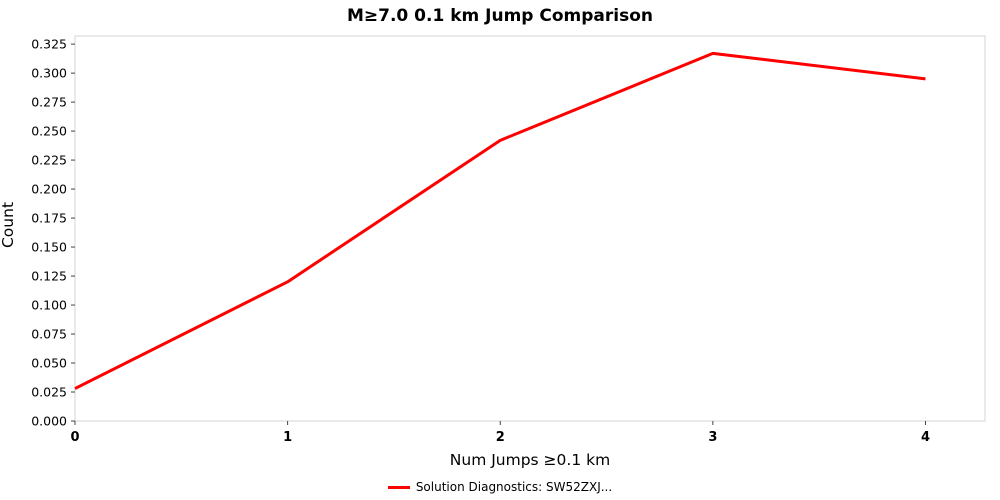 This screenshot has width=1000, height=500. What do you see at coordinates (500, 437) in the screenshot?
I see `x-tick-label: 2` at bounding box center [500, 437].